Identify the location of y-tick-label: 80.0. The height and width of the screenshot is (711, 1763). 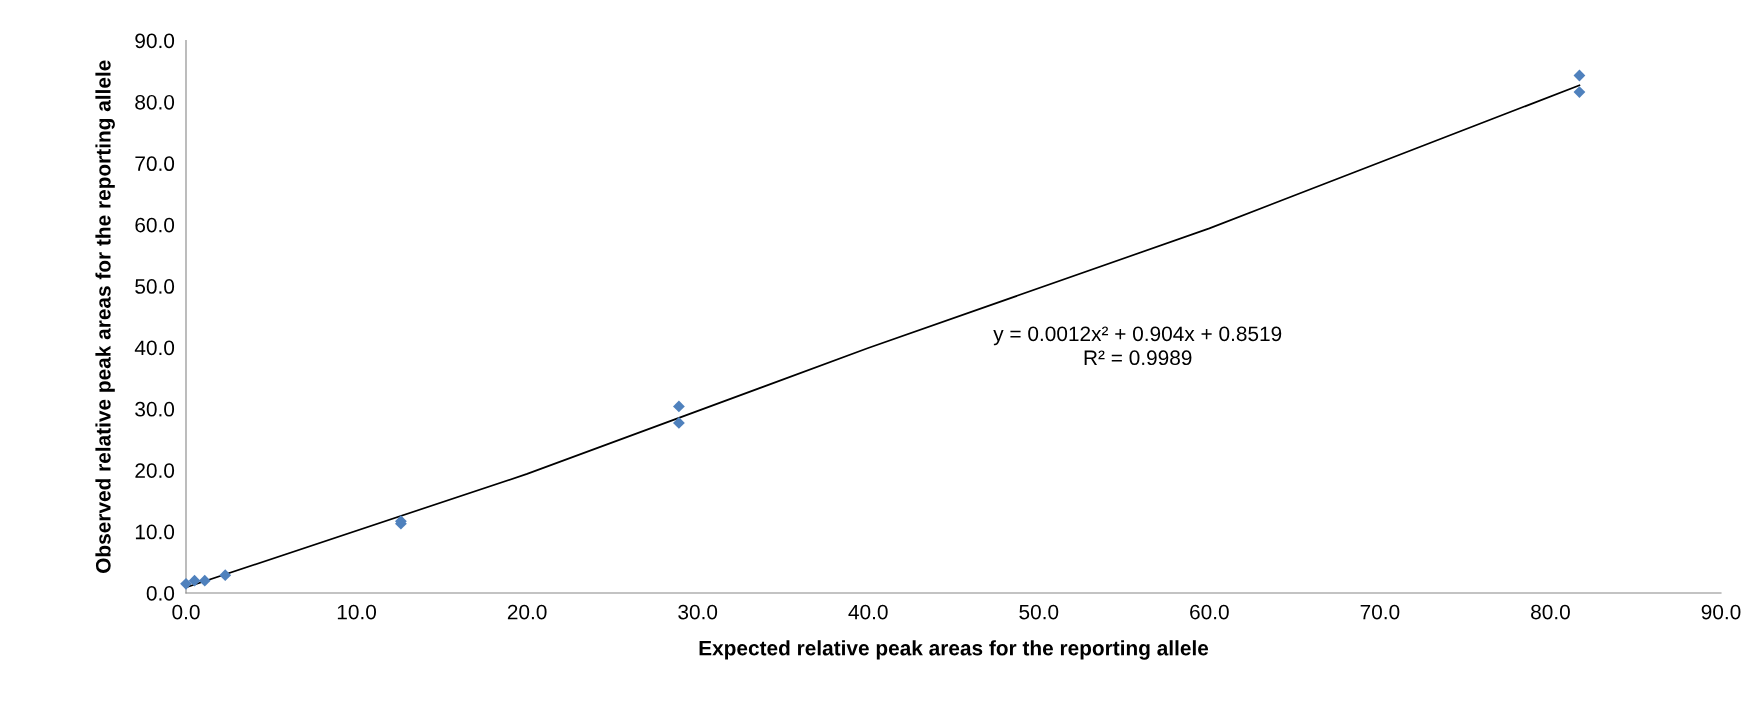
(155, 102).